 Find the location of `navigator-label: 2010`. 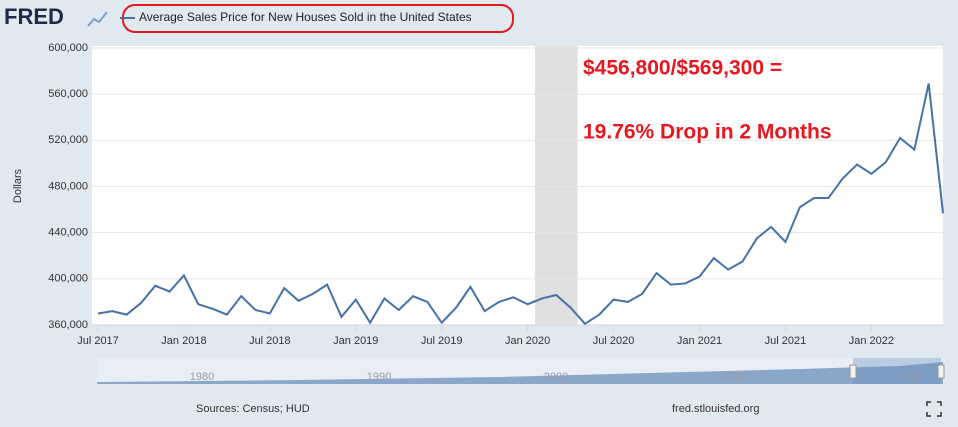

navigator-label: 2010 is located at coordinates (733, 377).